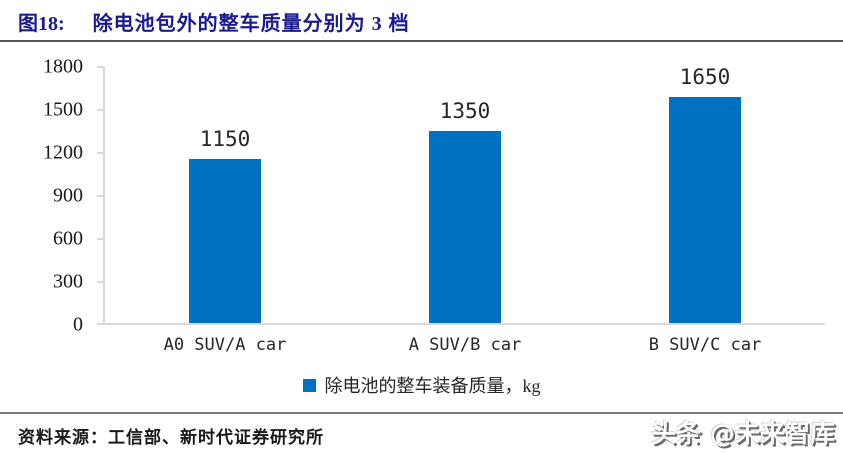 This screenshot has height=453, width=843. Describe the element at coordinates (465, 345) in the screenshot. I see `x-axis-category-label: A SUV/B car` at that location.